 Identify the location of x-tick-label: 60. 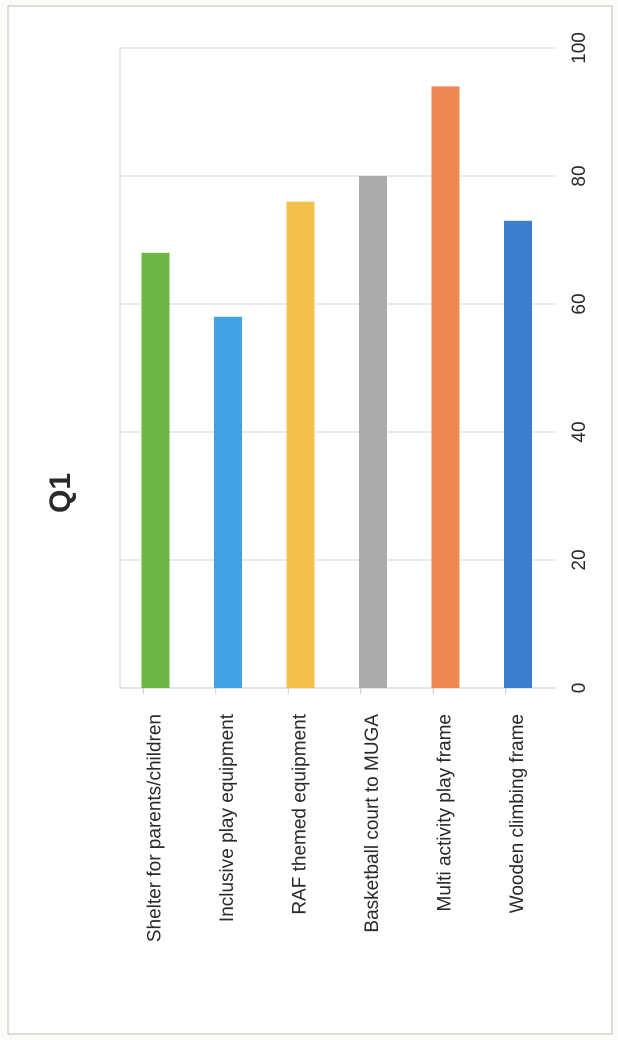
(579, 303).